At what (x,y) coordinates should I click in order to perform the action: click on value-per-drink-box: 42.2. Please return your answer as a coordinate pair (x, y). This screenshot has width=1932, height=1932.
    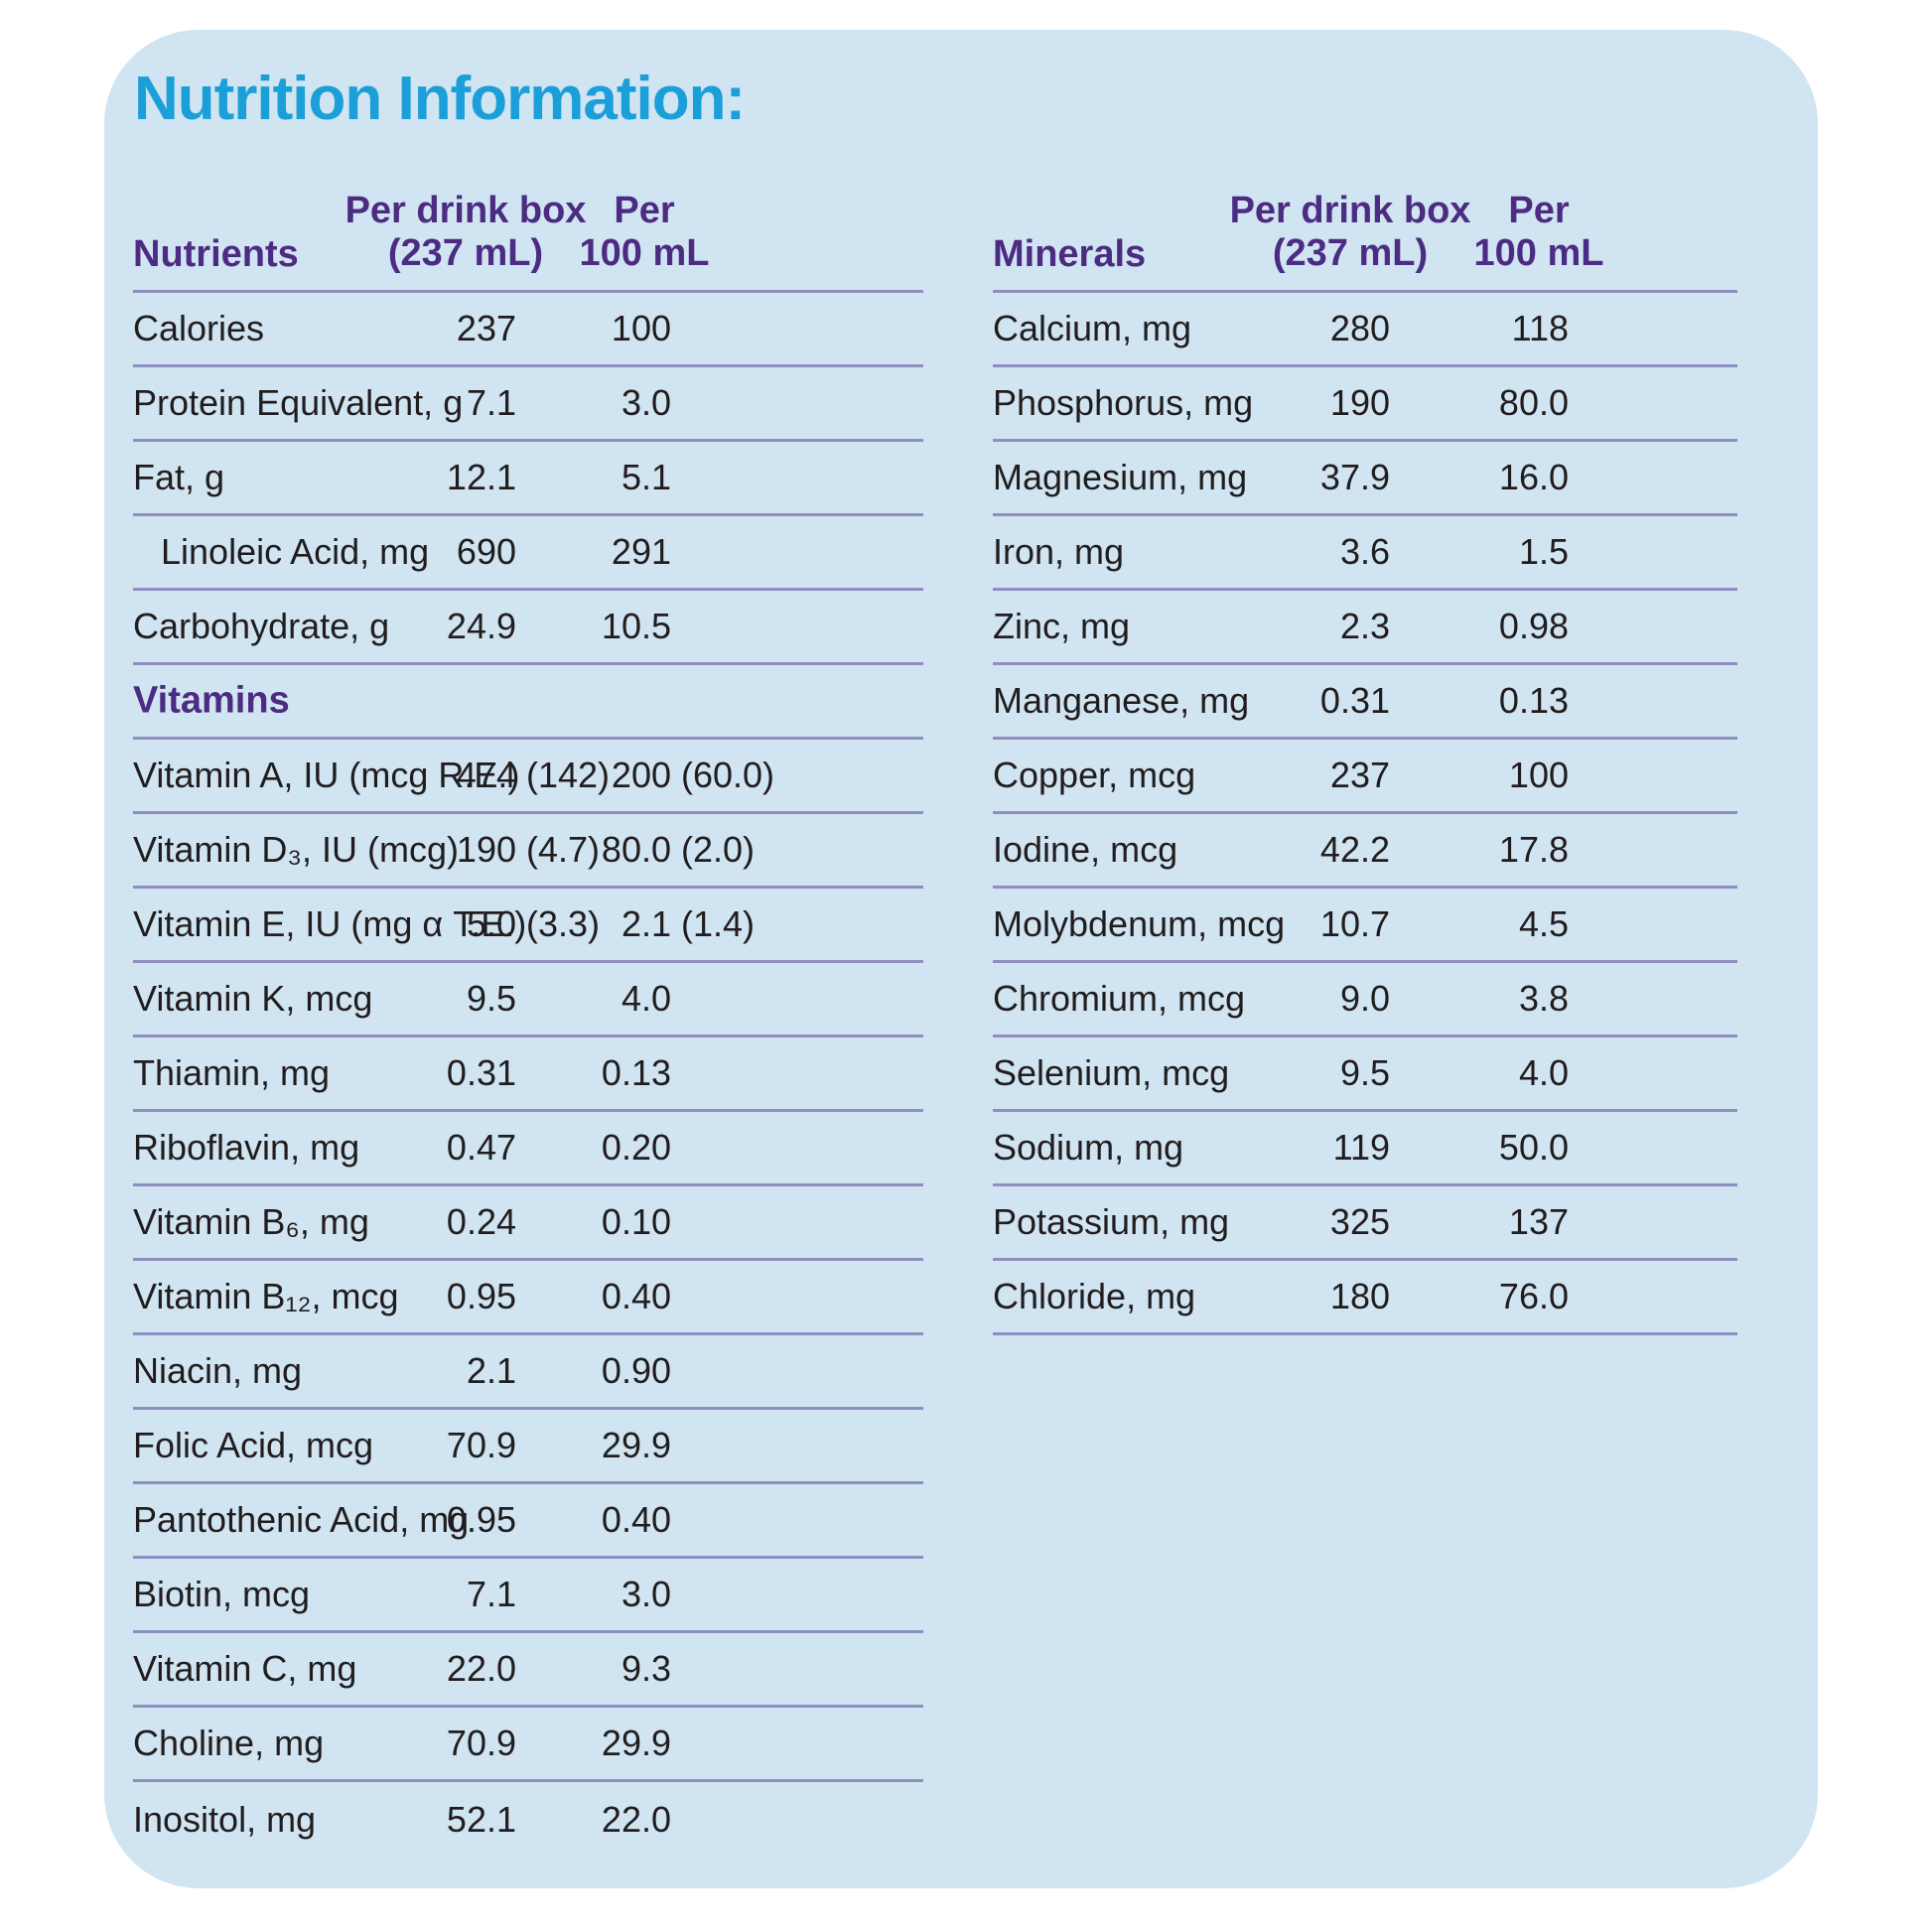
    Looking at the image, I should click on (1355, 849).